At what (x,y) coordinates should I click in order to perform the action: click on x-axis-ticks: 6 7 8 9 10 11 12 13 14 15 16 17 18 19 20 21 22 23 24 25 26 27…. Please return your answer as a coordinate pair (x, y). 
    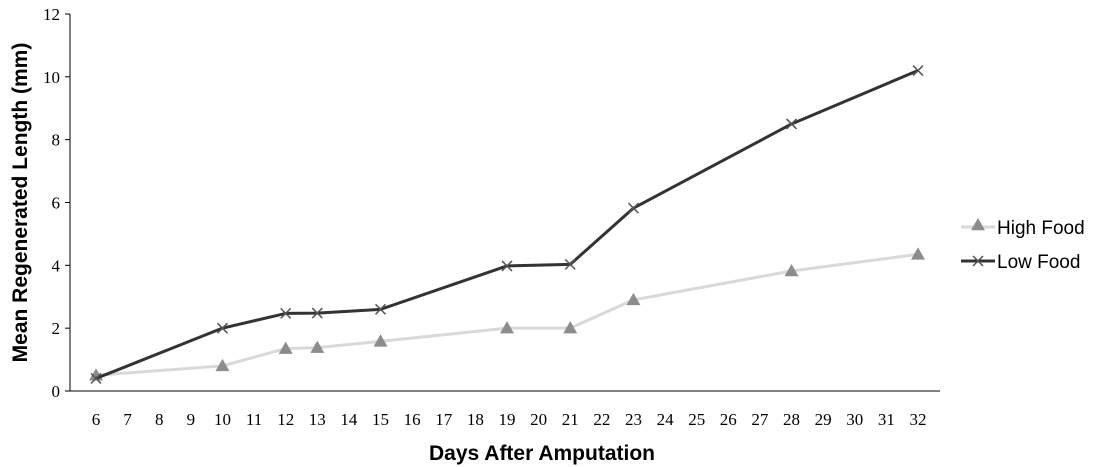
    Looking at the image, I should click on (509, 419).